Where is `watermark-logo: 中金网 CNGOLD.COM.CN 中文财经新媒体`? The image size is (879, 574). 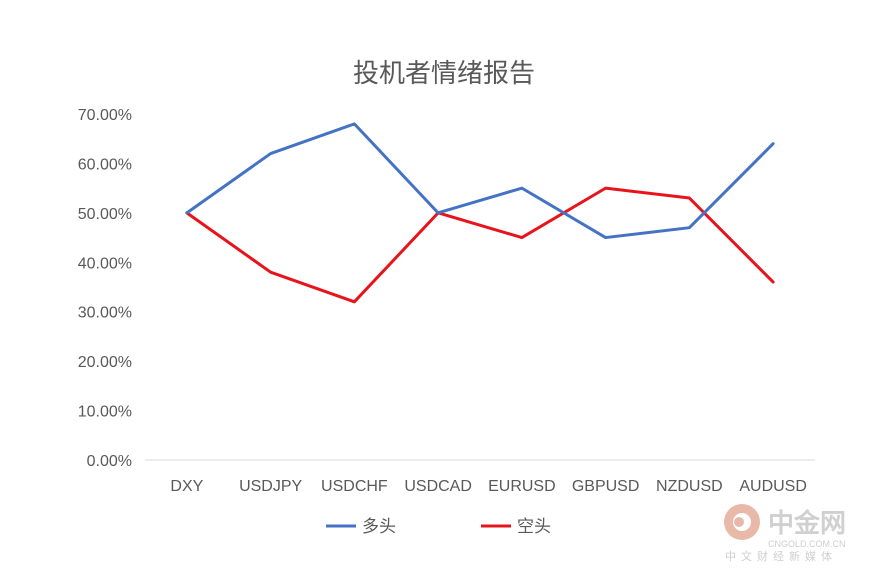
watermark-logo: 中金网 CNGOLD.COM.CN 中文财经新媒体 is located at coordinates (785, 533).